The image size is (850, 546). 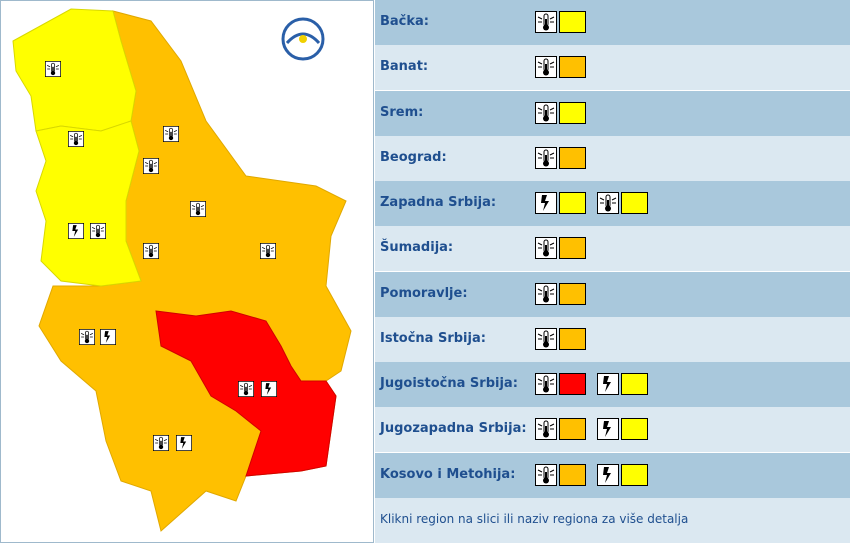 I want to click on region-row: Kosovo i Metohija:, so click(x=612, y=475).